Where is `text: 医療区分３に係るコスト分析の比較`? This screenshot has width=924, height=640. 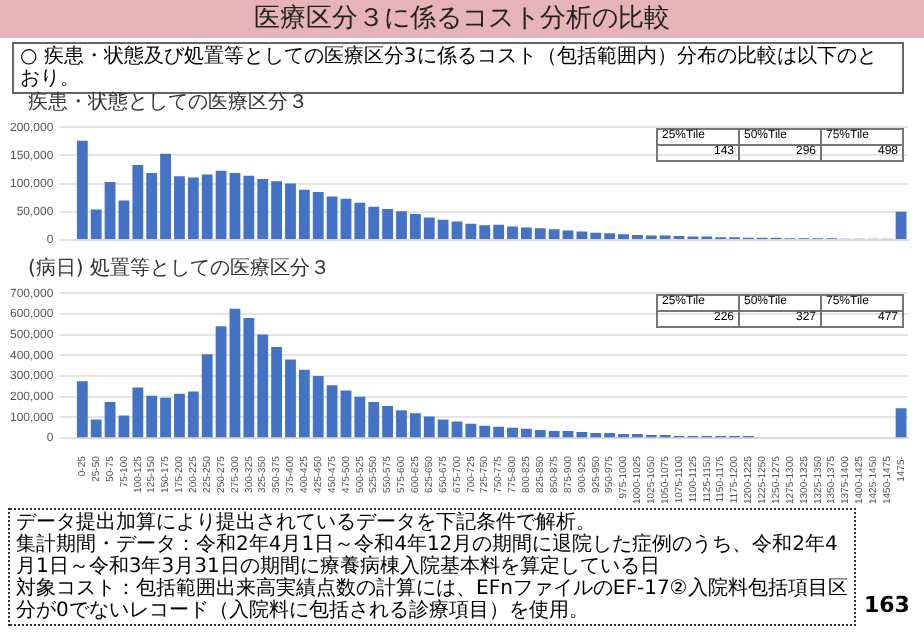 text: 医療区分３に係るコスト分析の比較 is located at coordinates (462, 19).